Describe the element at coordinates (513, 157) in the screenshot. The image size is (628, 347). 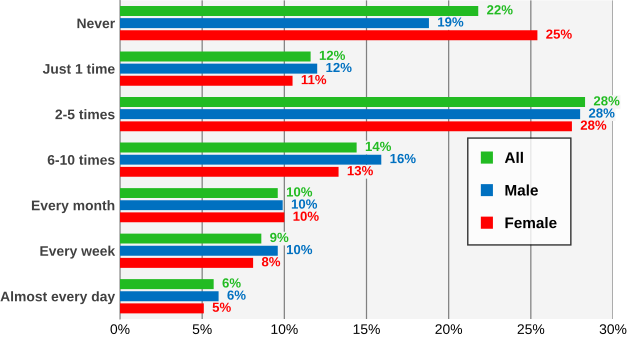
I see `legend-label: All` at that location.